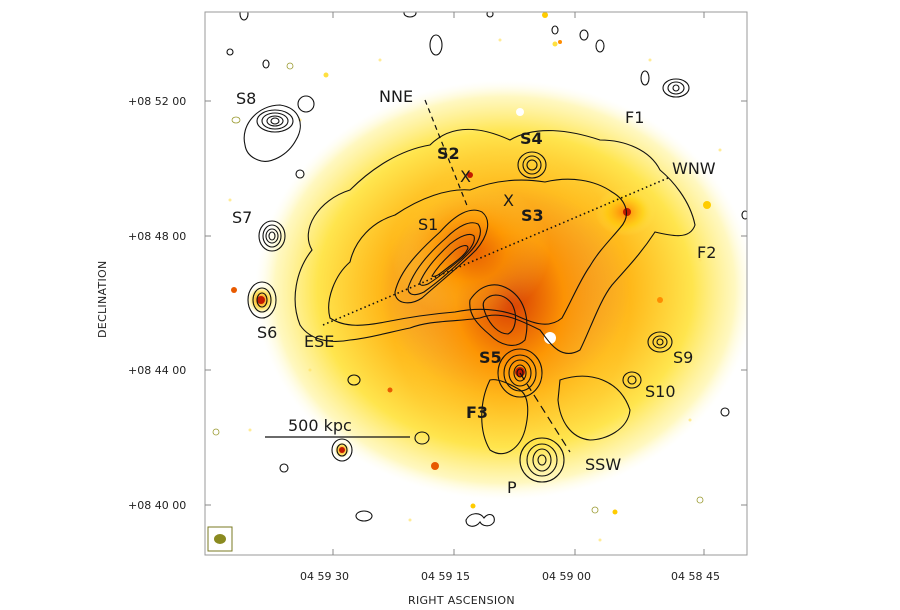  What do you see at coordinates (695, 576) in the screenshot?
I see `x-tick-label: 04 58 45` at bounding box center [695, 576].